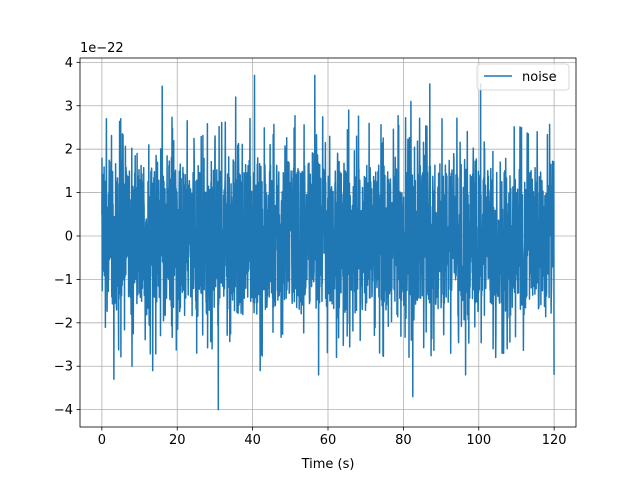 This screenshot has width=640, height=480. What do you see at coordinates (328, 464) in the screenshot?
I see `x-axis-label: Time (s)` at bounding box center [328, 464].